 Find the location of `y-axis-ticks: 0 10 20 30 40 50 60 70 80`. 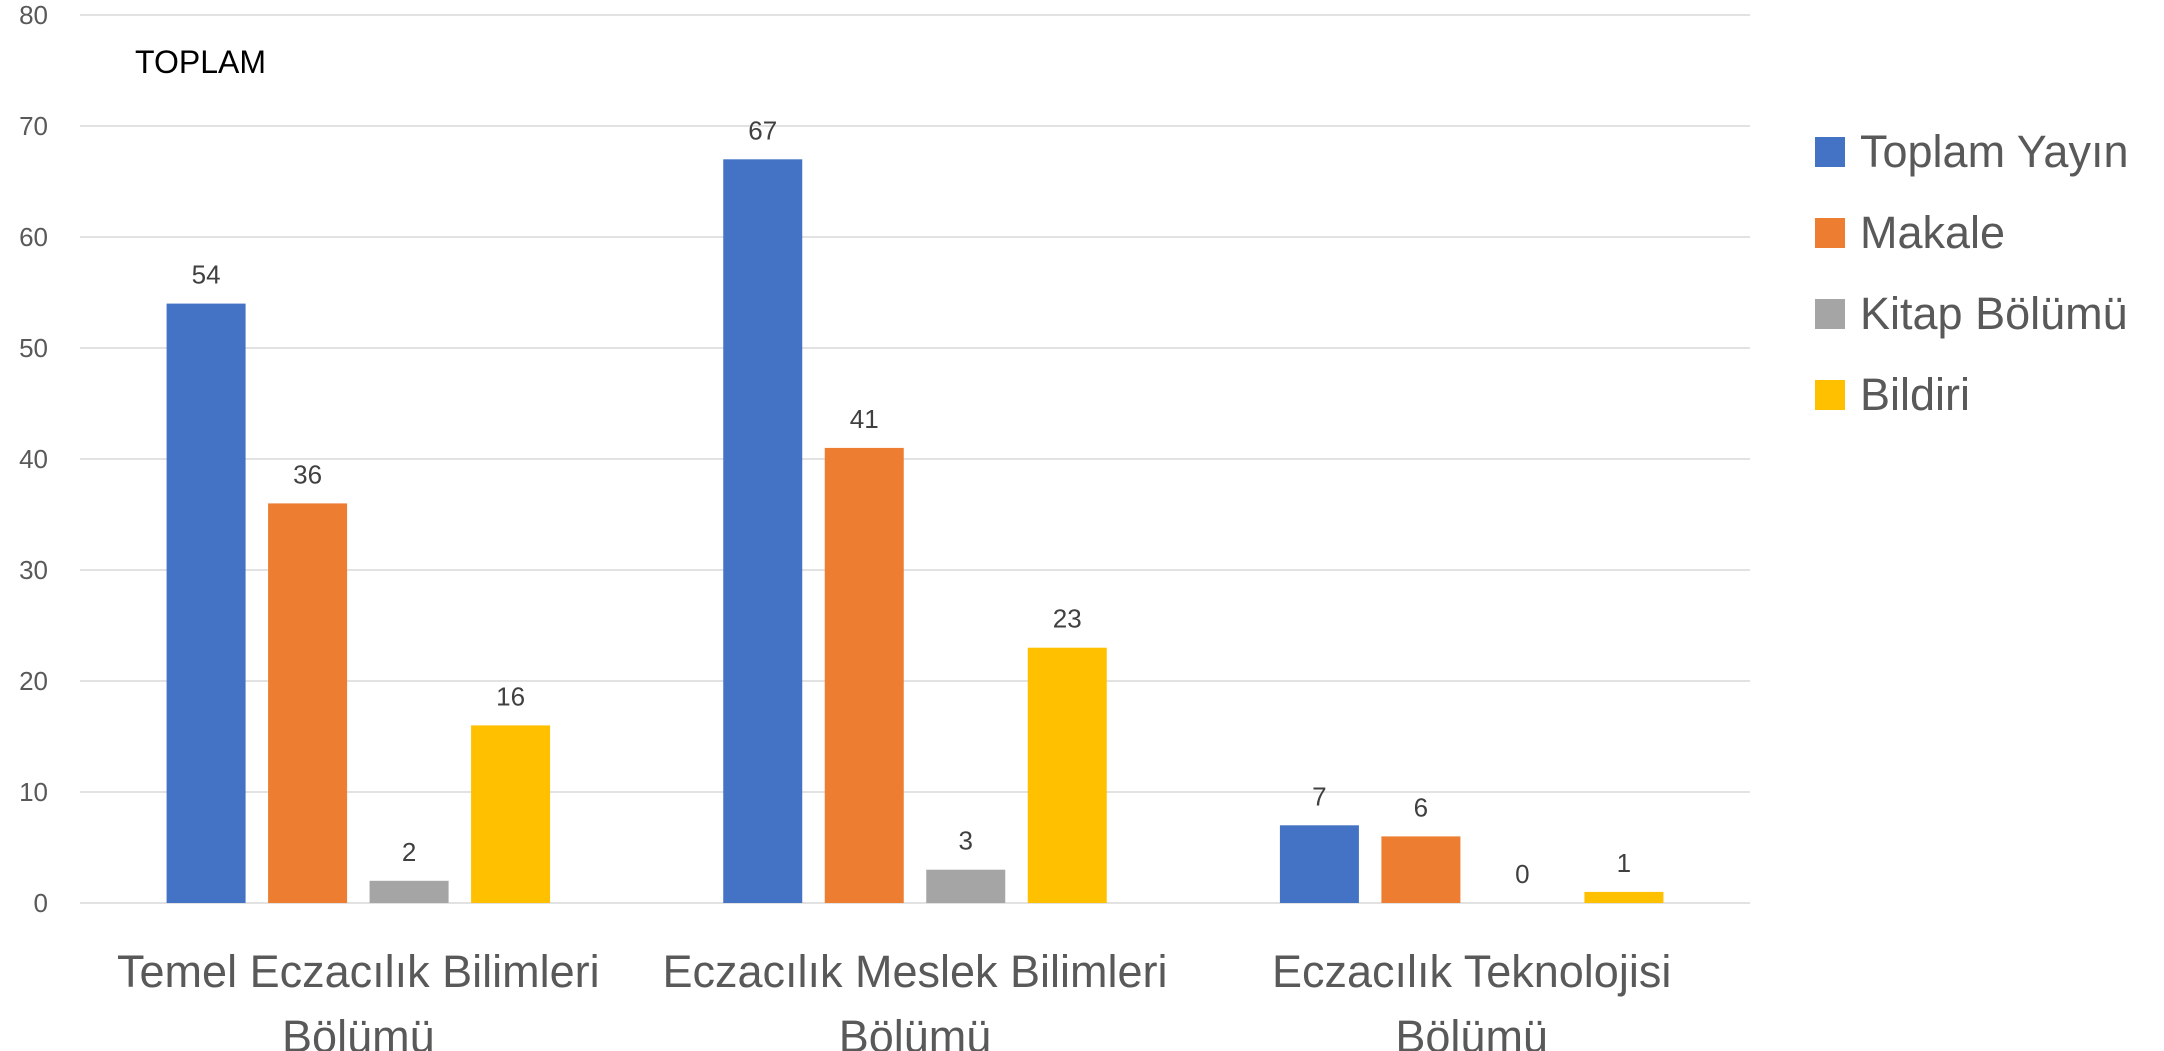

y-axis-ticks: 0 10 20 30 40 50 60 70 80 is located at coordinates (33, 459).